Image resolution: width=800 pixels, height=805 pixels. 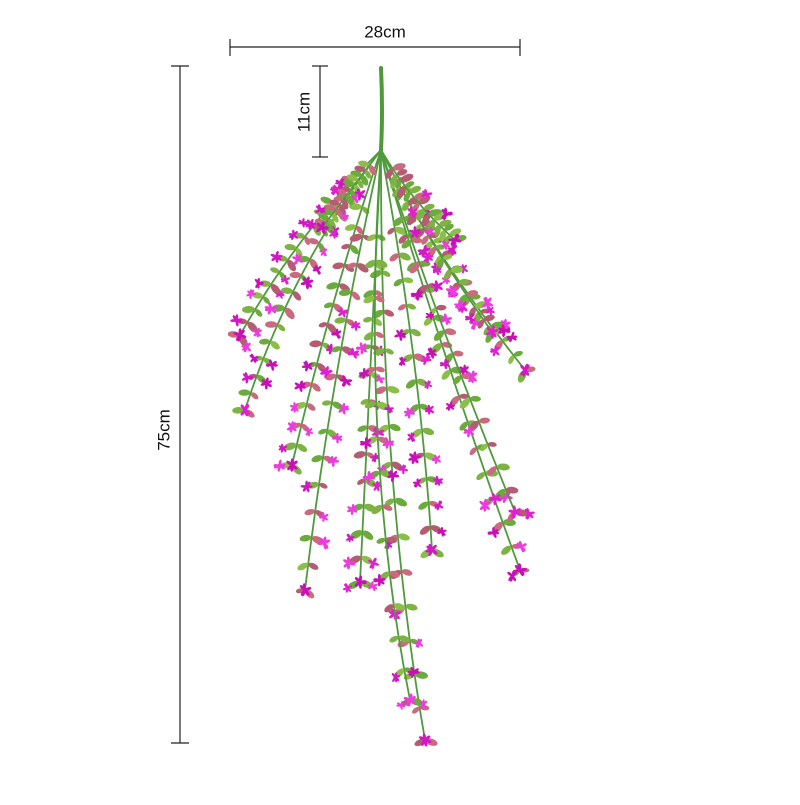 What do you see at coordinates (303, 112) in the screenshot?
I see `stem-label: 11cm` at bounding box center [303, 112].